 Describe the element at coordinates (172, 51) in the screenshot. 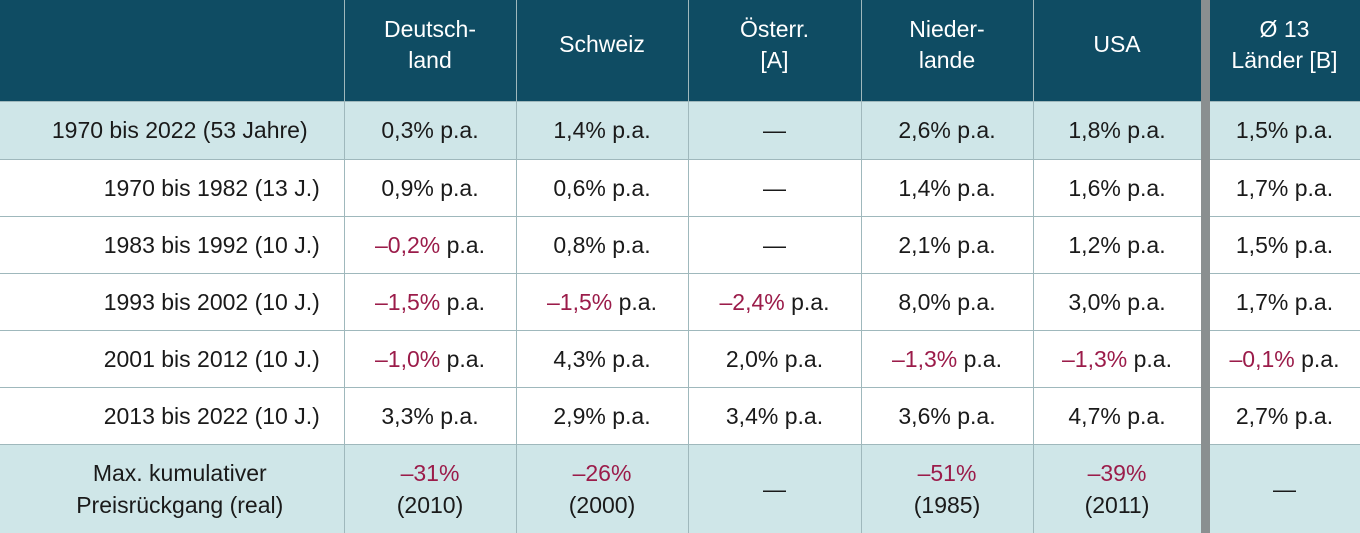

I see `header-corner` at that location.